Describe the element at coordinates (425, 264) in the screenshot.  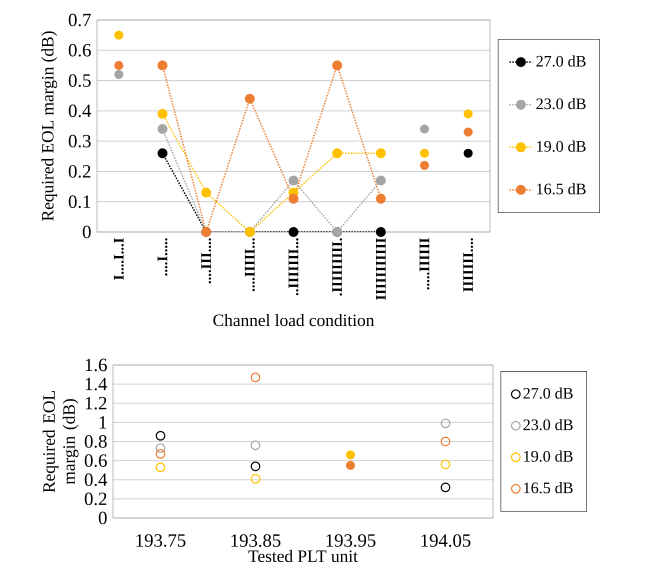
I see `x-tick-label: .....IIIIII` at that location.